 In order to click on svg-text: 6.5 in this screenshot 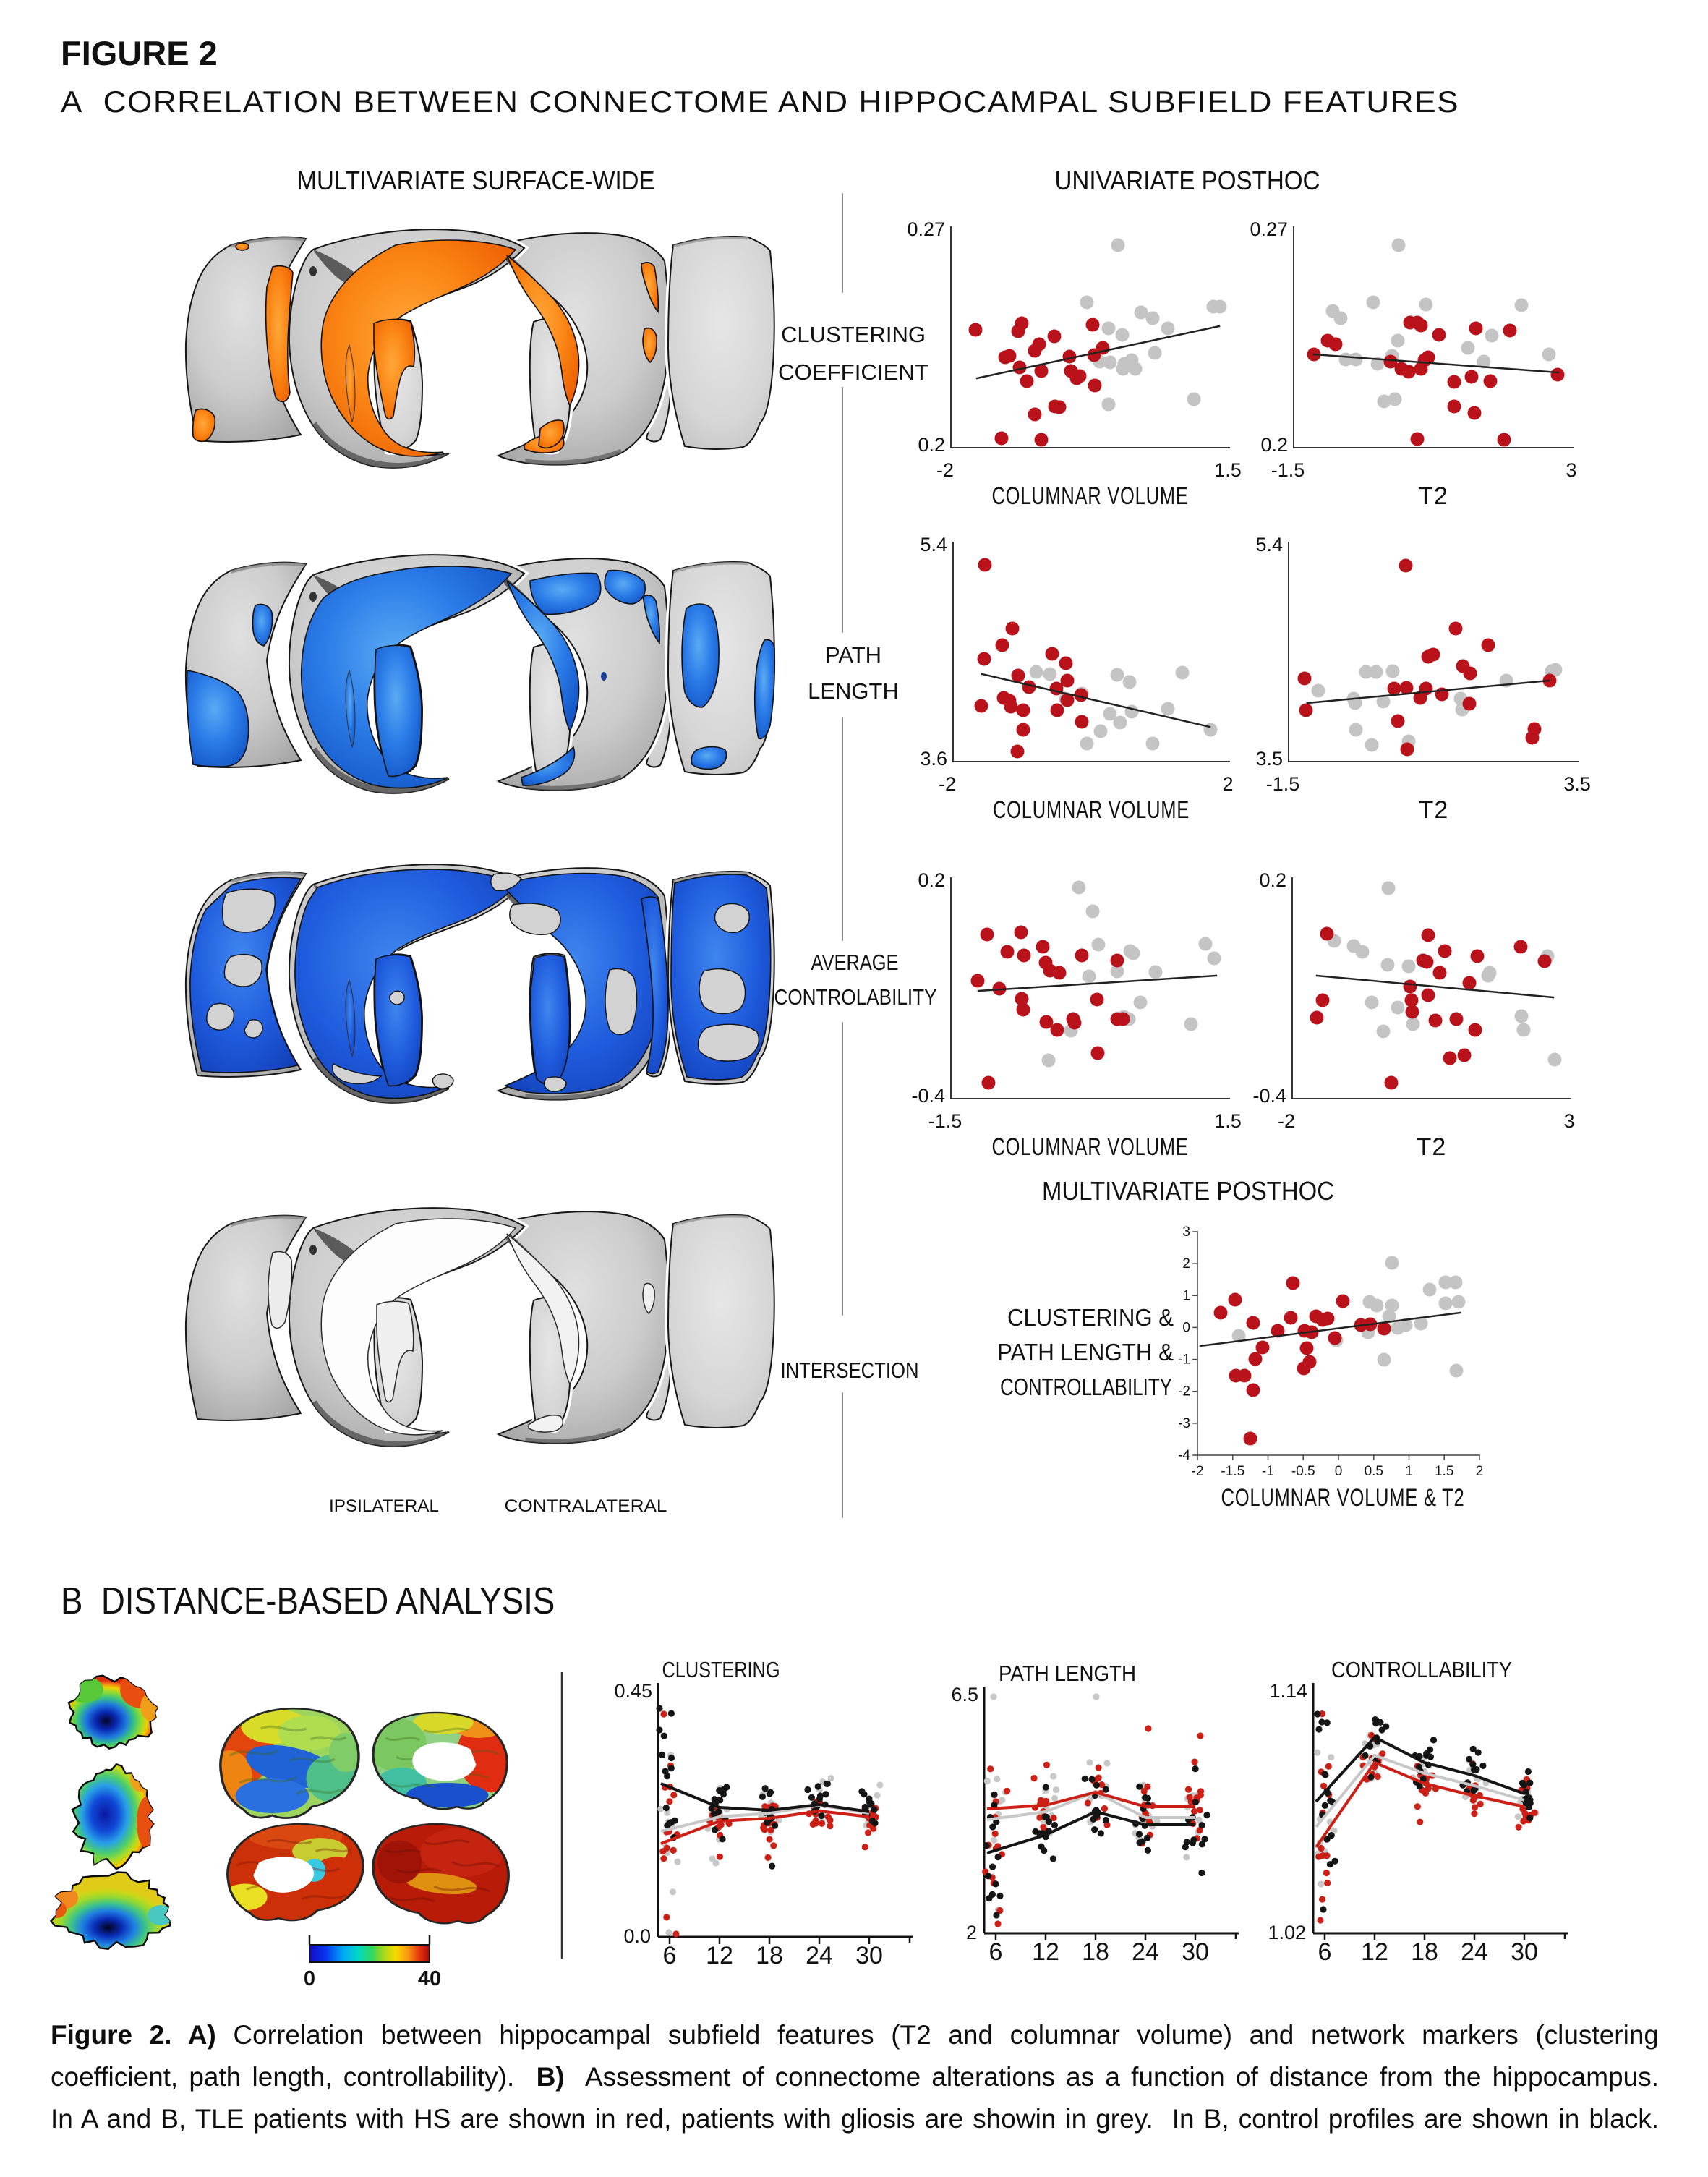, I will do `click(965, 1694)`.